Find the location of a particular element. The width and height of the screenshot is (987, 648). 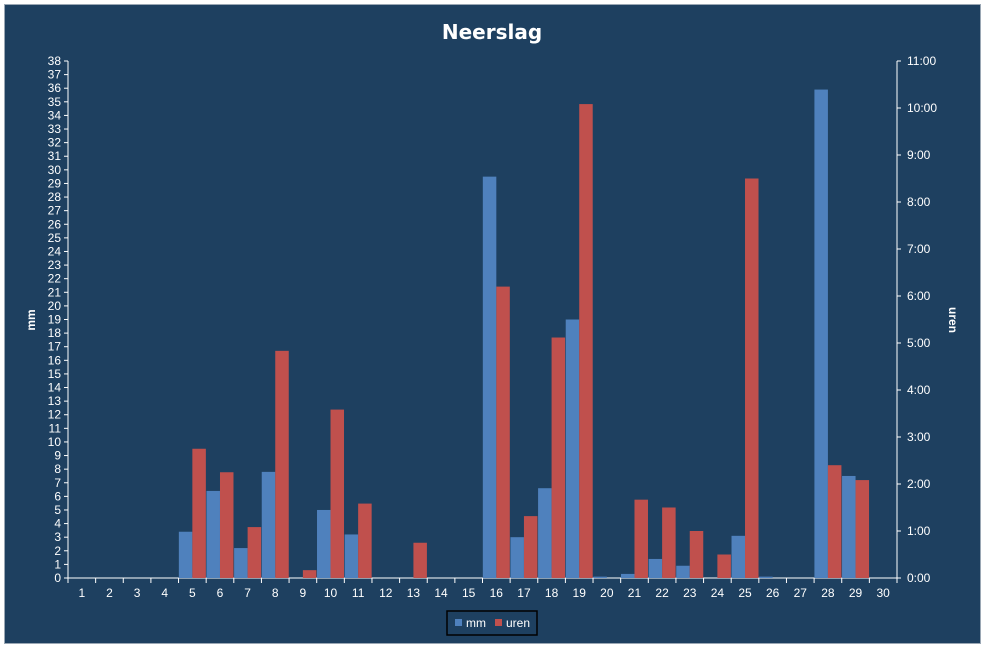

x-tick-label: 16 is located at coordinates (497, 593).